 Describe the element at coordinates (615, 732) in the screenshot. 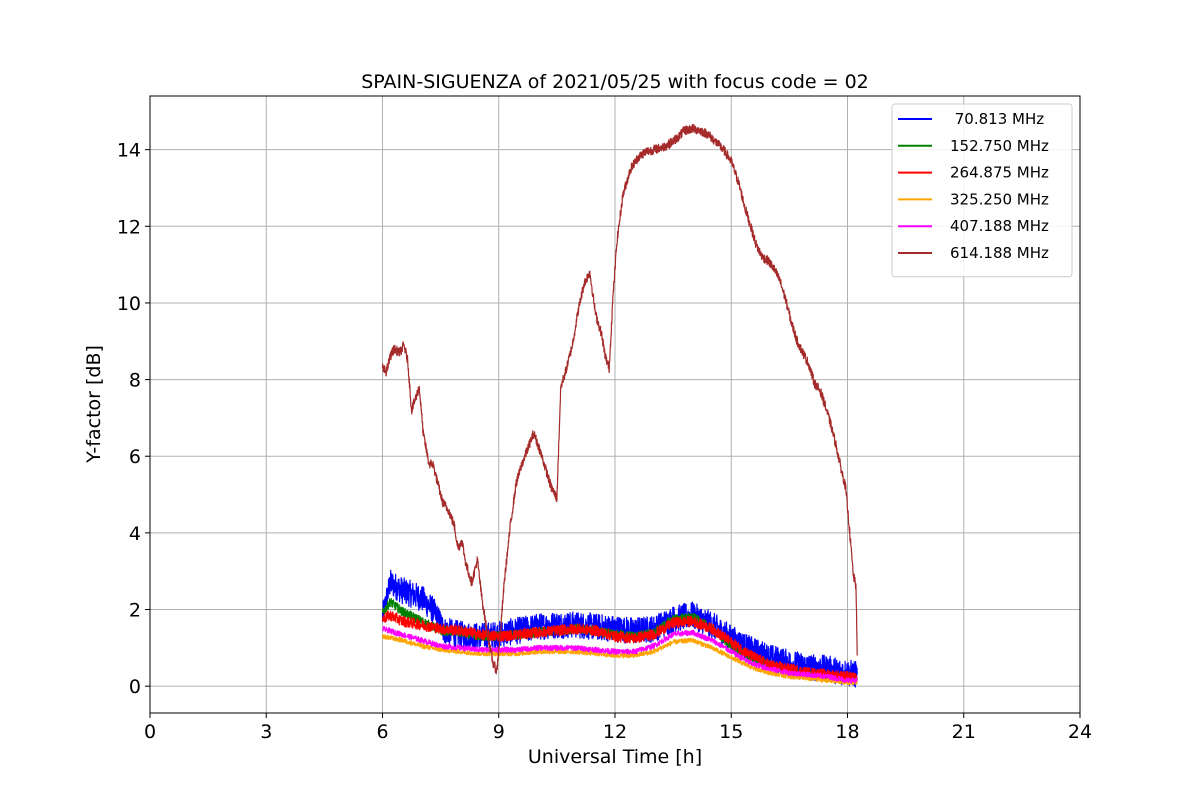

I see `x-tick-label: 12` at that location.